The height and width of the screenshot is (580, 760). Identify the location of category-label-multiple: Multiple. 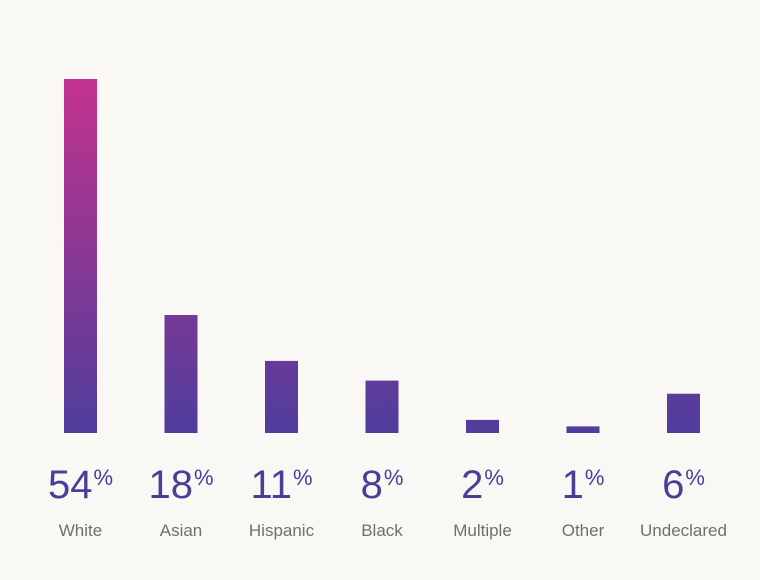
(482, 530).